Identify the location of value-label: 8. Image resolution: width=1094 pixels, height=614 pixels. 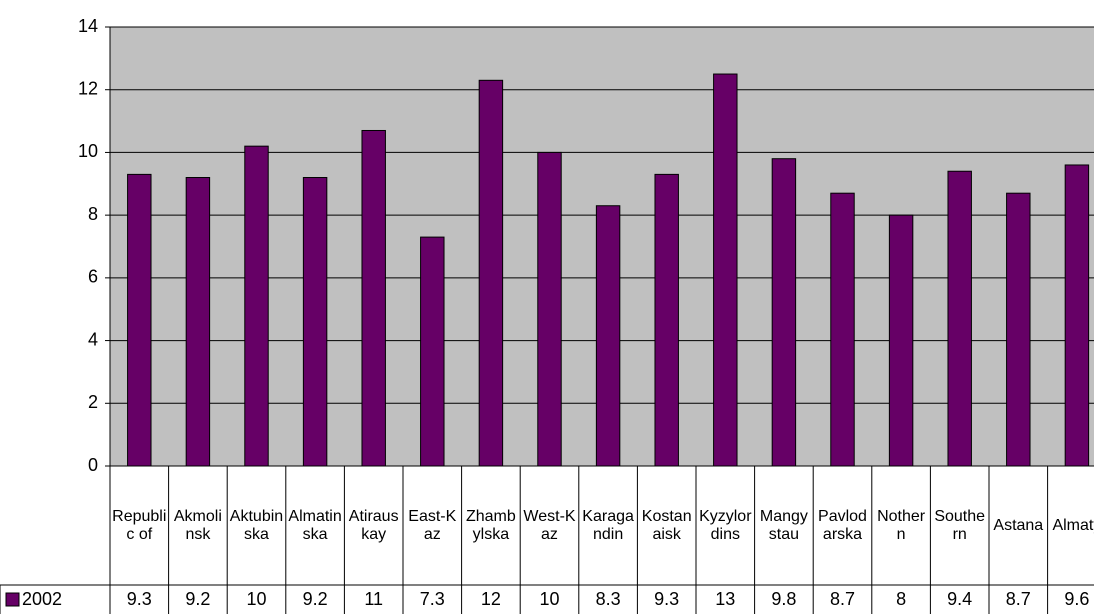
(901, 599).